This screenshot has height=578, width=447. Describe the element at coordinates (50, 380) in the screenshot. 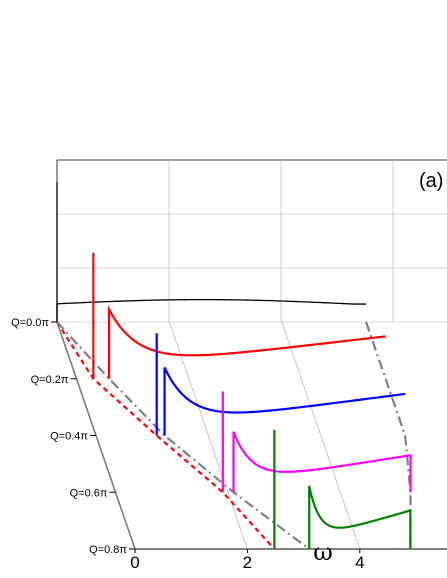

I see `q-tick-label: Q=0.2π` at that location.